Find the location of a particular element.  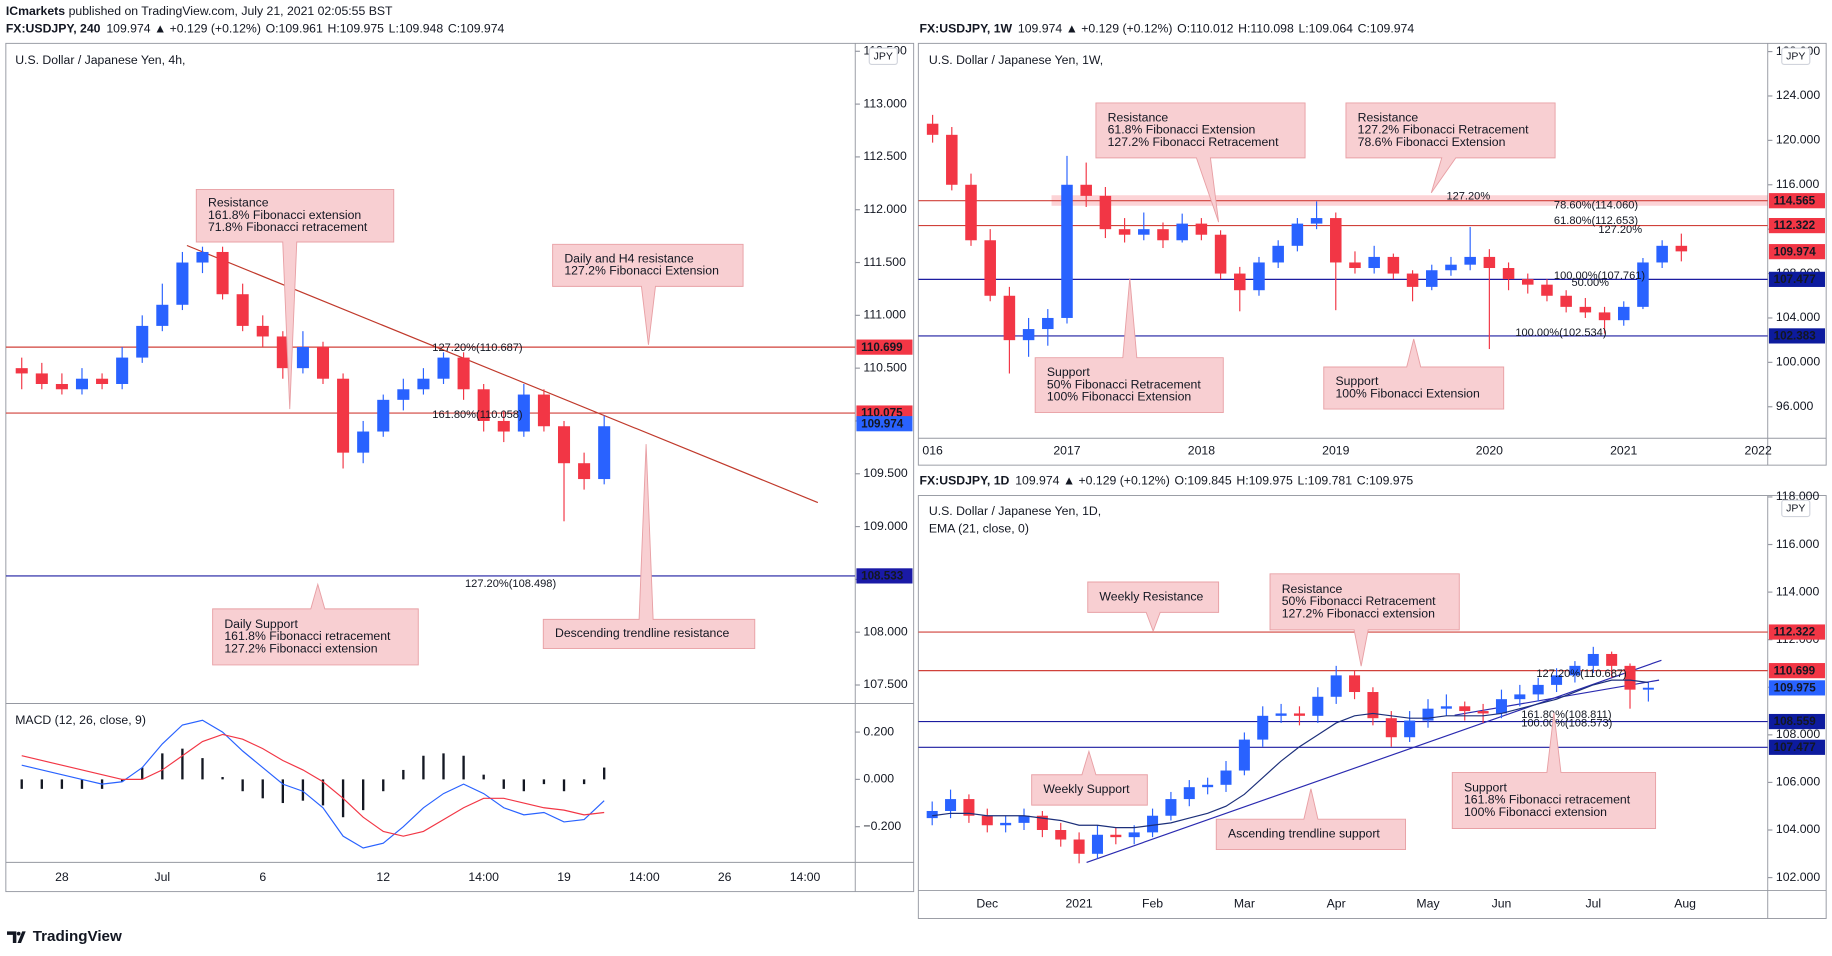

y-tick-label: 114.000 is located at coordinates (1798, 591).